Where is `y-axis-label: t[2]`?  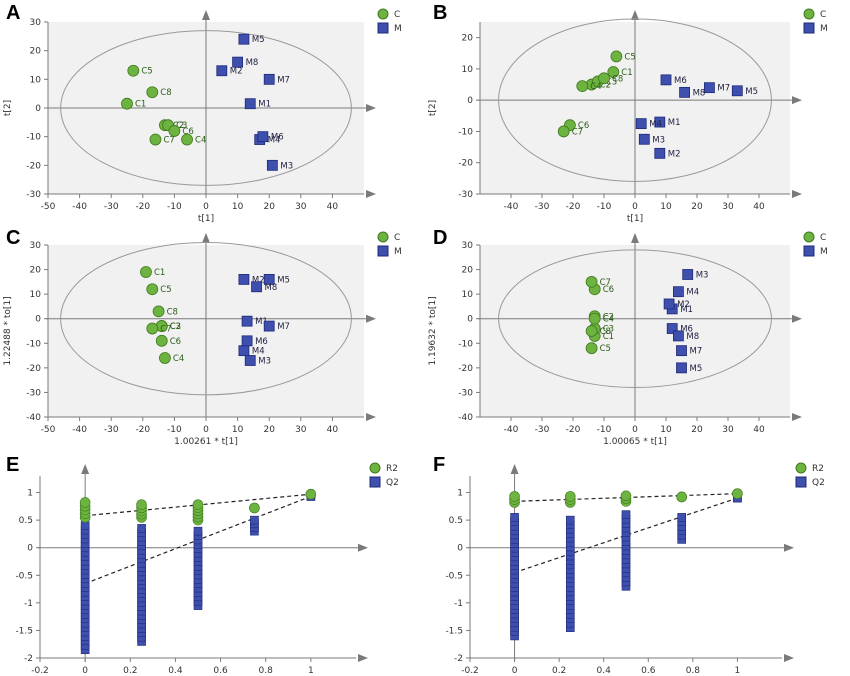
y-axis-label: t[2] is located at coordinates (433, 108).